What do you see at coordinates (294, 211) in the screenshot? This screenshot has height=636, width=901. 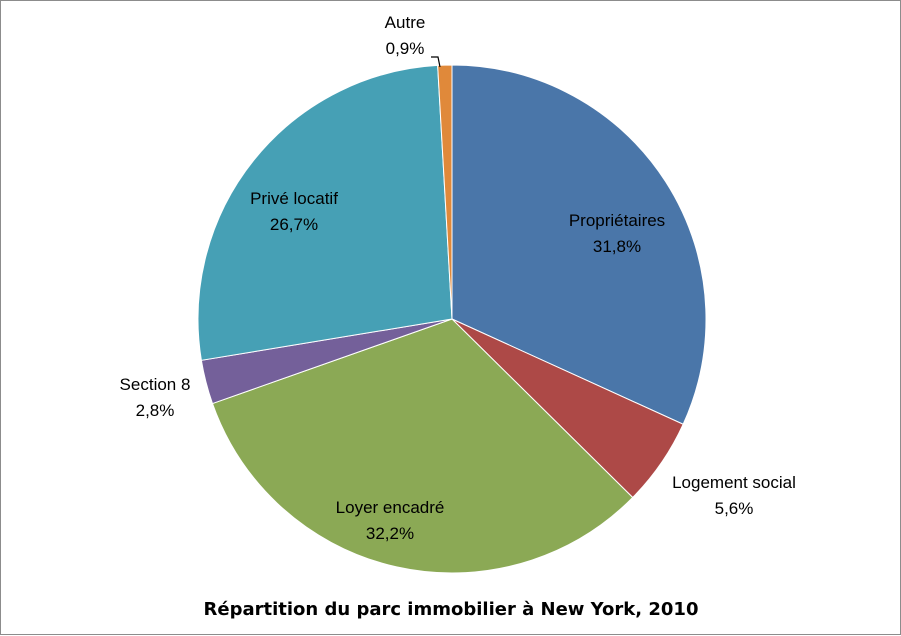 I see `label-prive-locatif: Privé locatif 26,7%` at bounding box center [294, 211].